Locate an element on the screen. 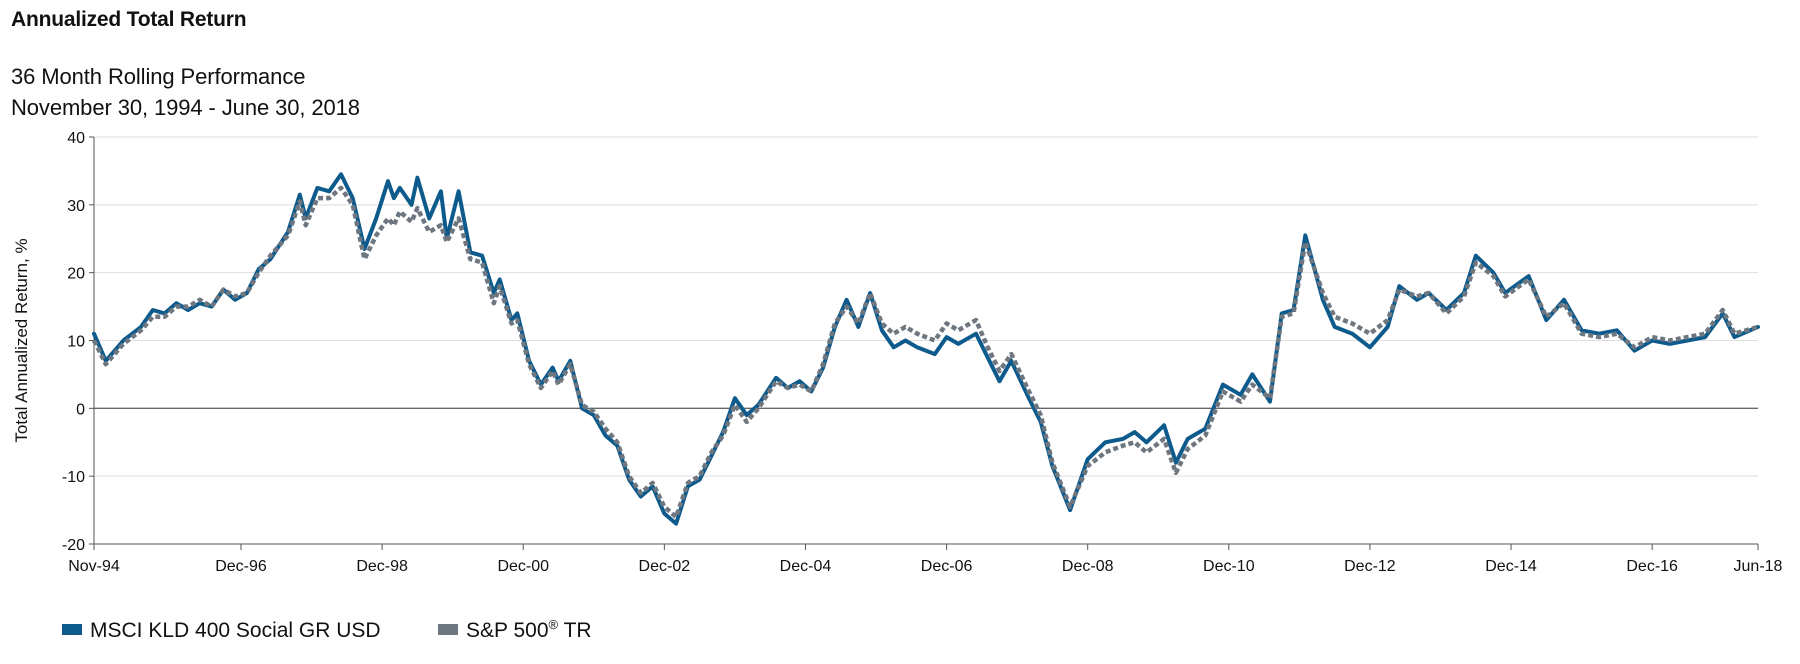 This screenshot has height=664, width=1800. x-tick-label: Nov-94 is located at coordinates (94, 566).